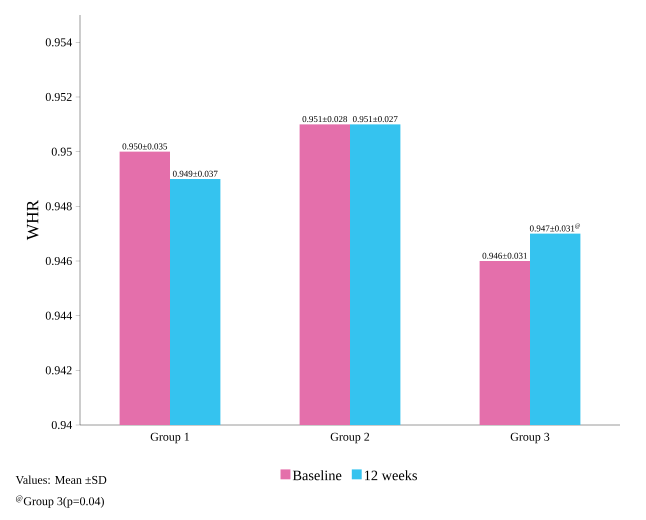  What do you see at coordinates (32, 220) in the screenshot?
I see `y-axis-title: WHR` at bounding box center [32, 220].